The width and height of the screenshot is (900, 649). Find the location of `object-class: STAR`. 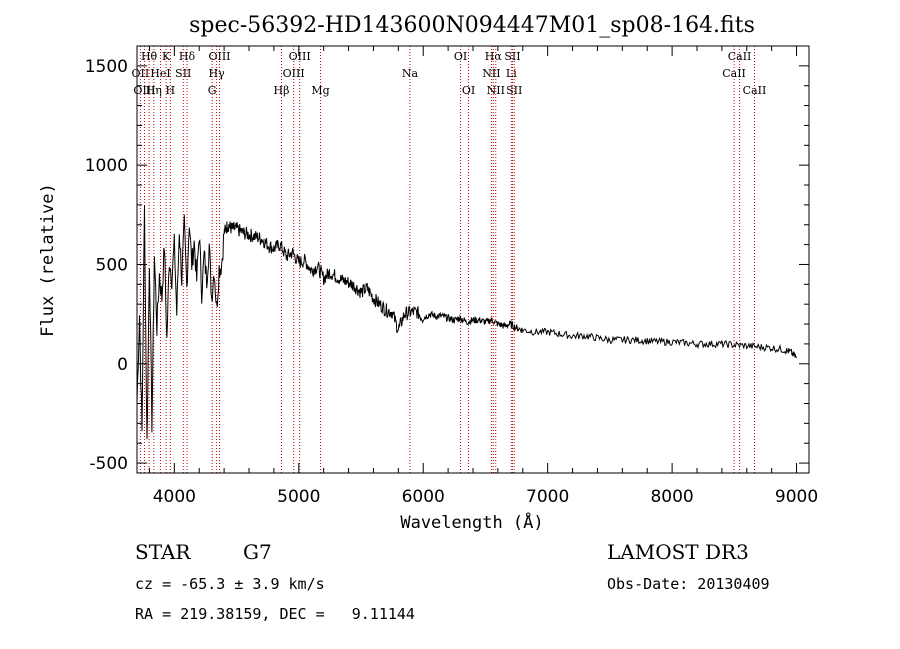

object-class: STAR is located at coordinates (163, 552).